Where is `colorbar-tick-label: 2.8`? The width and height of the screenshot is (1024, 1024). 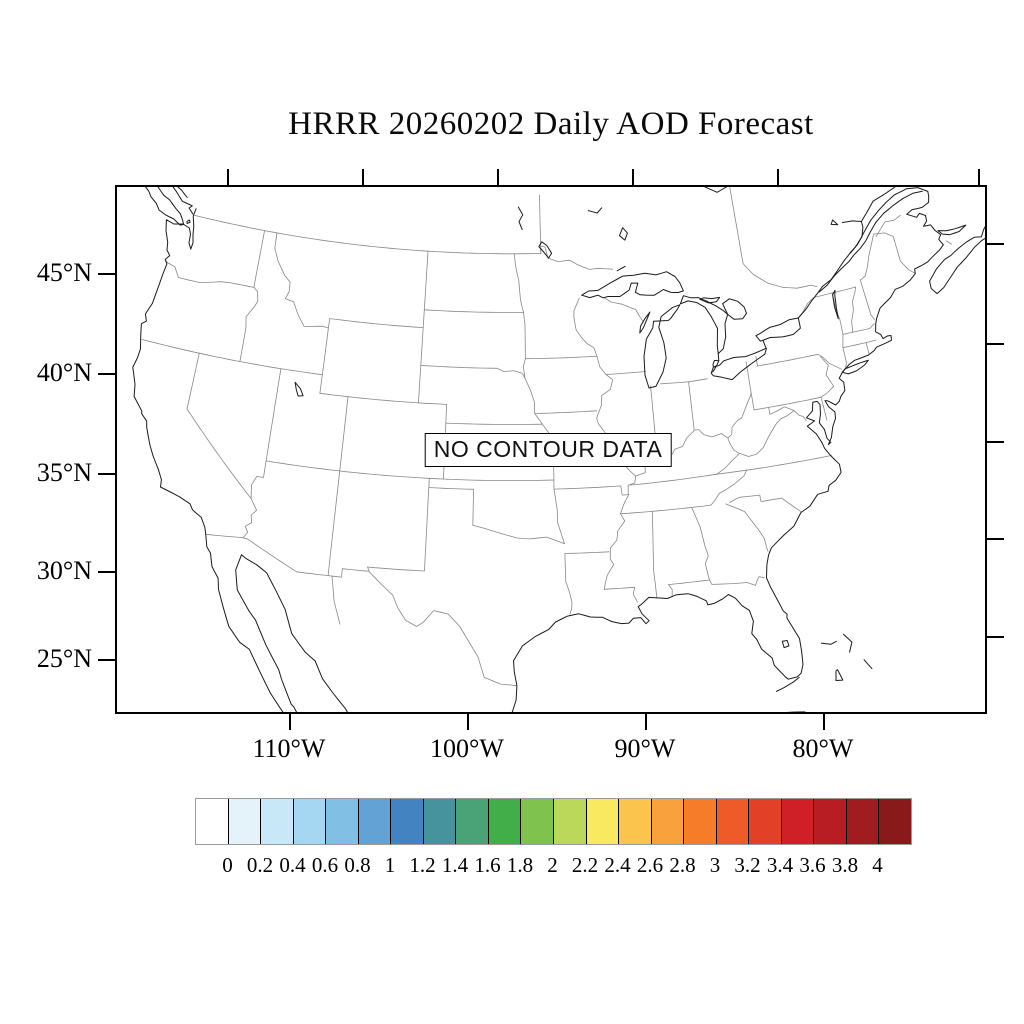
colorbar-tick-label: 2.8 is located at coordinates (682, 865).